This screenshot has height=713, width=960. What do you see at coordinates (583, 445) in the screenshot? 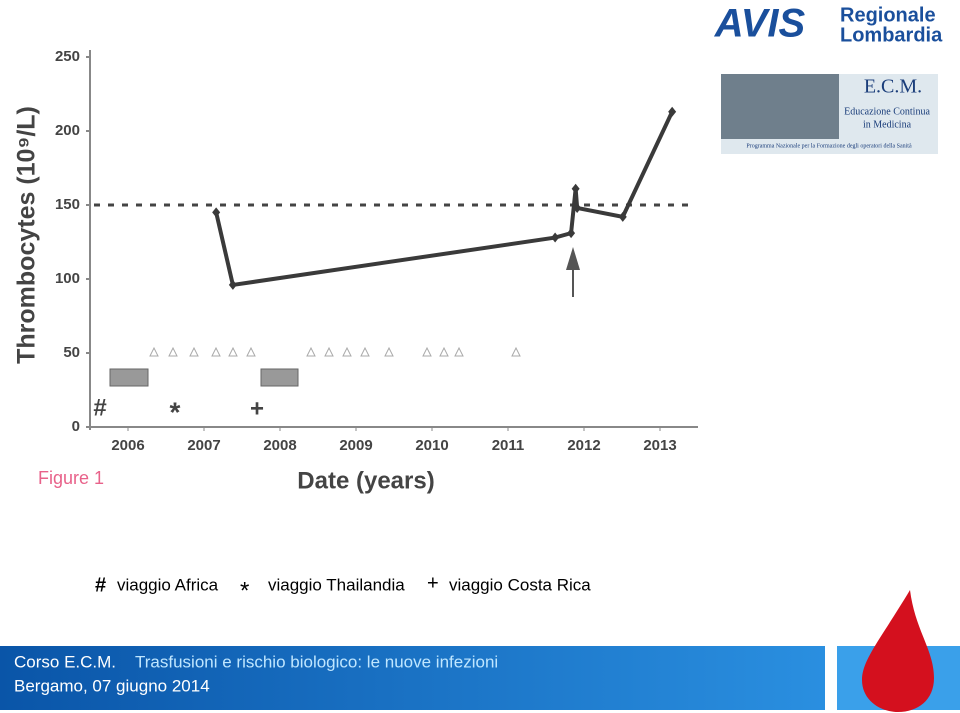
I see `x-tick-label: 2012` at bounding box center [583, 445].